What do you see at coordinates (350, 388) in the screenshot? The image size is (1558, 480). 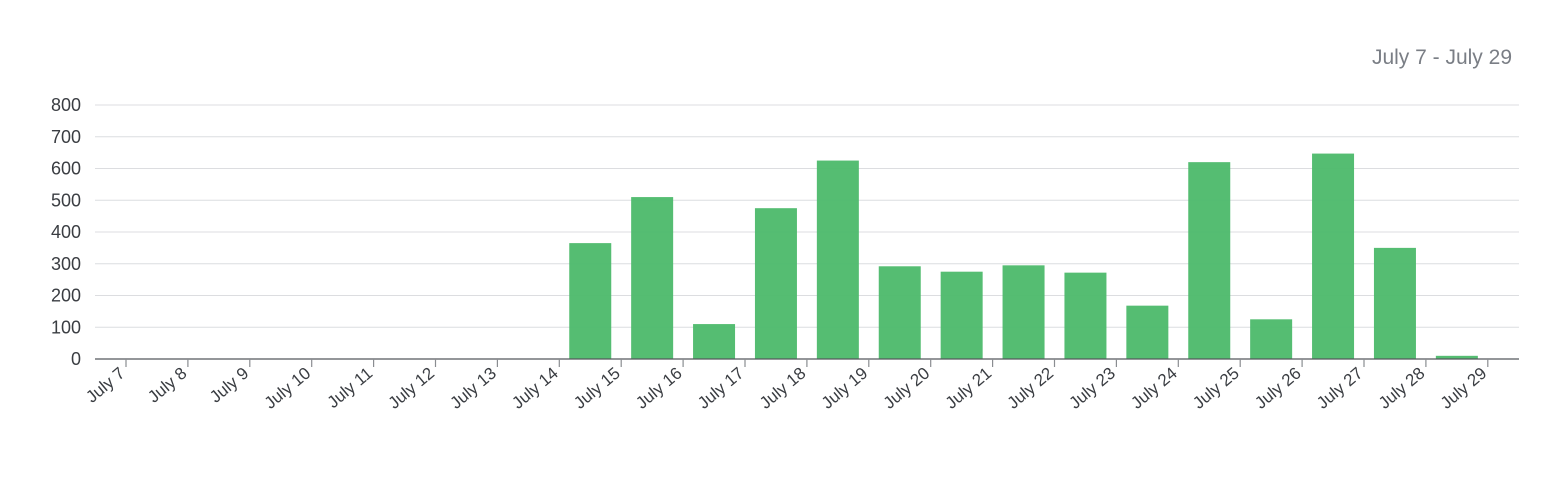 I see `x-tick-label: July 11` at bounding box center [350, 388].